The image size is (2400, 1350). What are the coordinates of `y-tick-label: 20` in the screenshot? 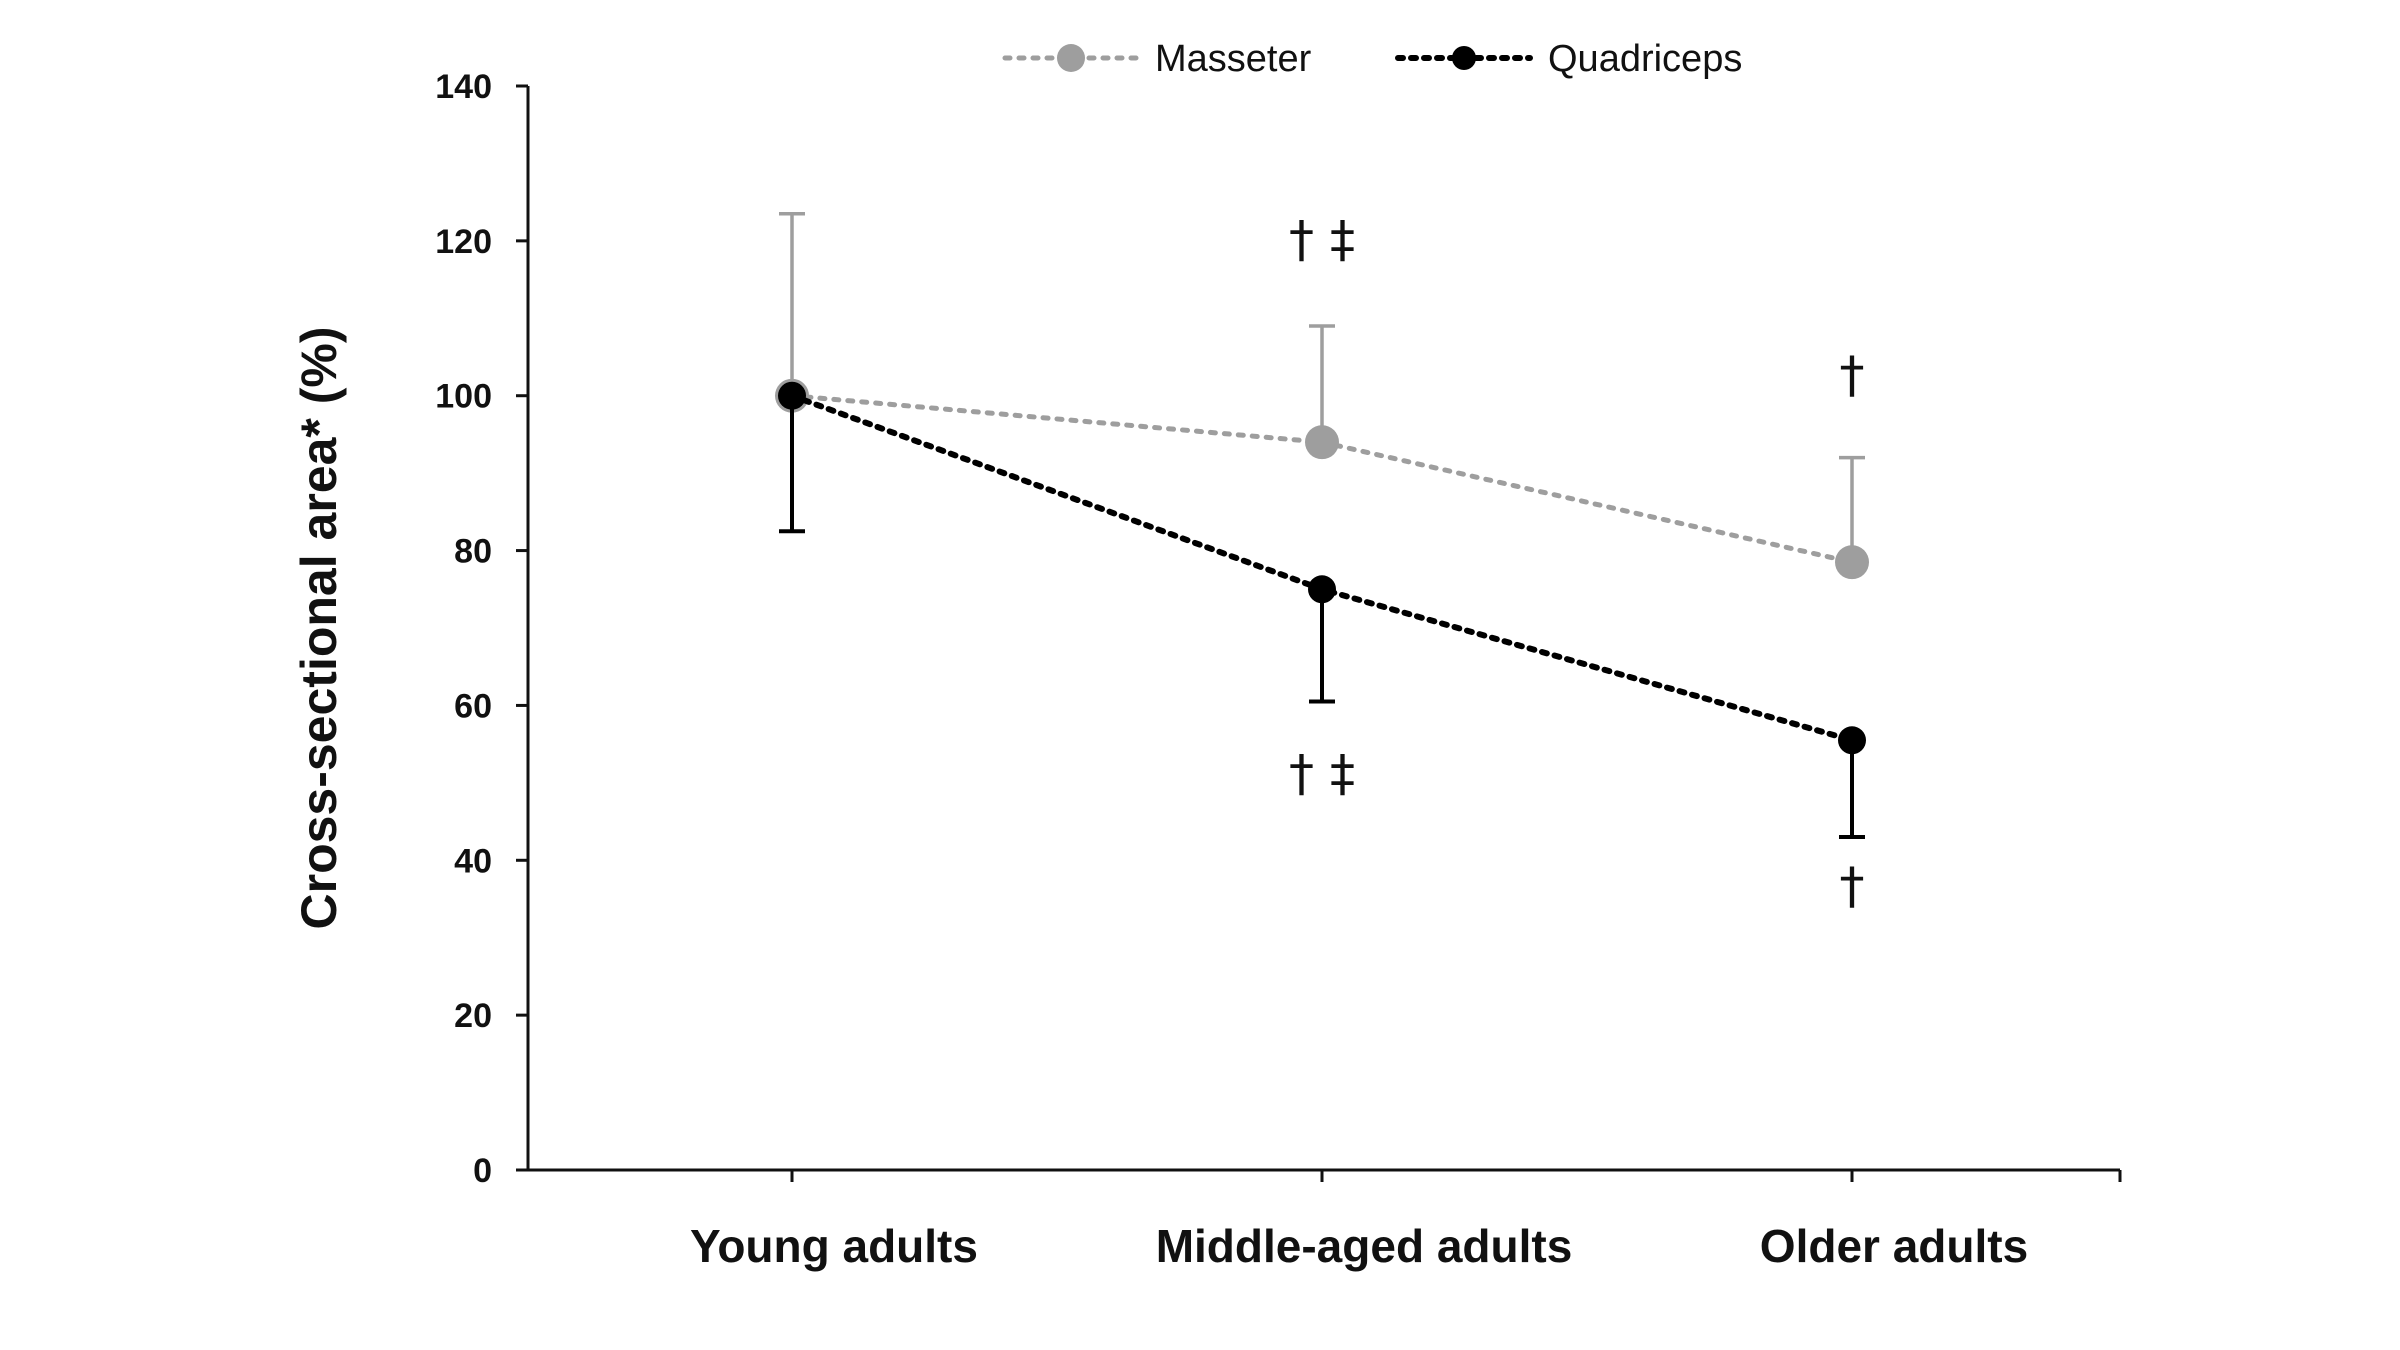 It's located at (473, 1016).